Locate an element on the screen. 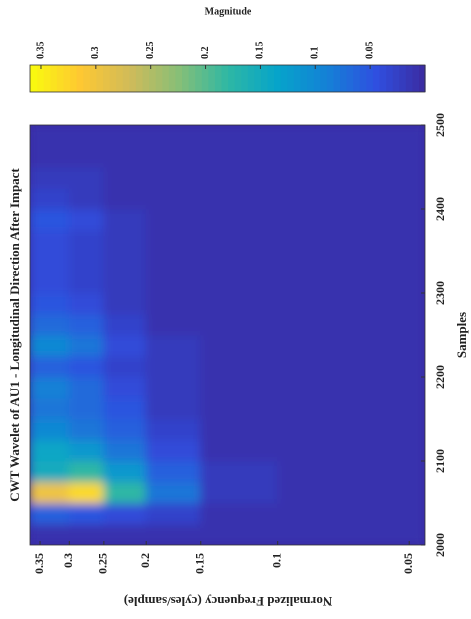 This screenshot has width=471, height=619. x-tick-label: 2200 is located at coordinates (440, 377).